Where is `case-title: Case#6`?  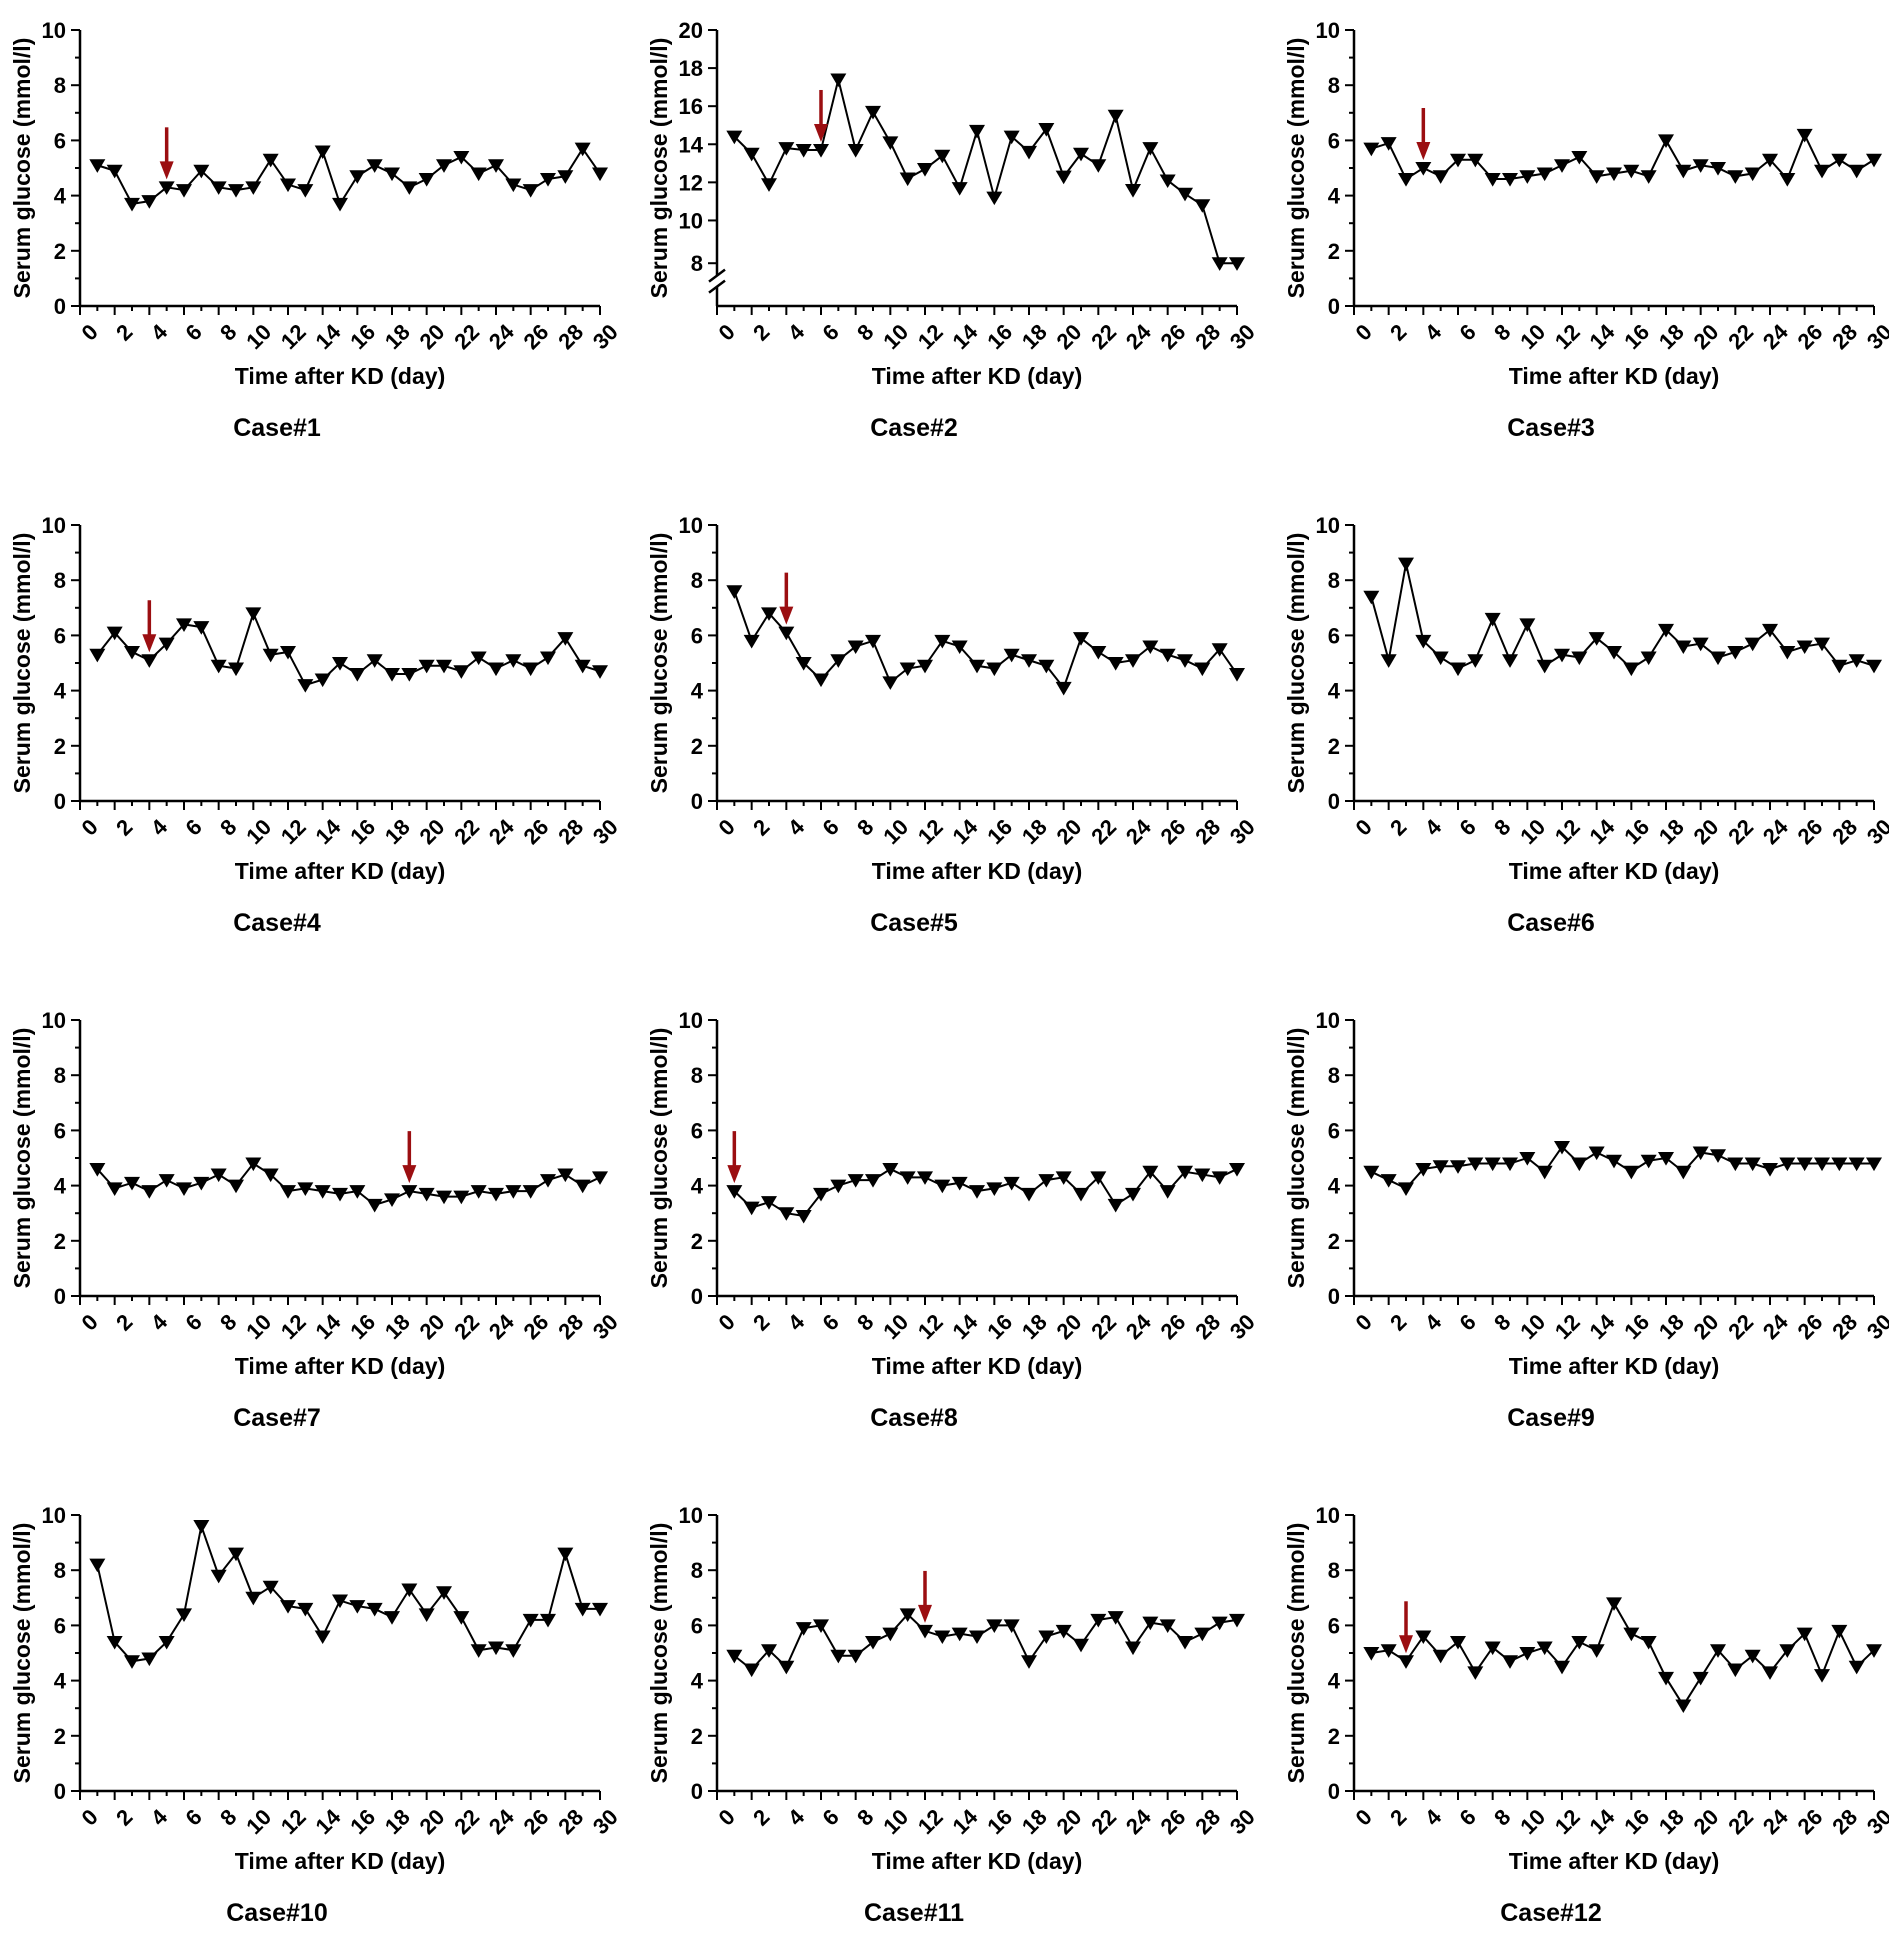
case-title: Case#6 is located at coordinates (1551, 923).